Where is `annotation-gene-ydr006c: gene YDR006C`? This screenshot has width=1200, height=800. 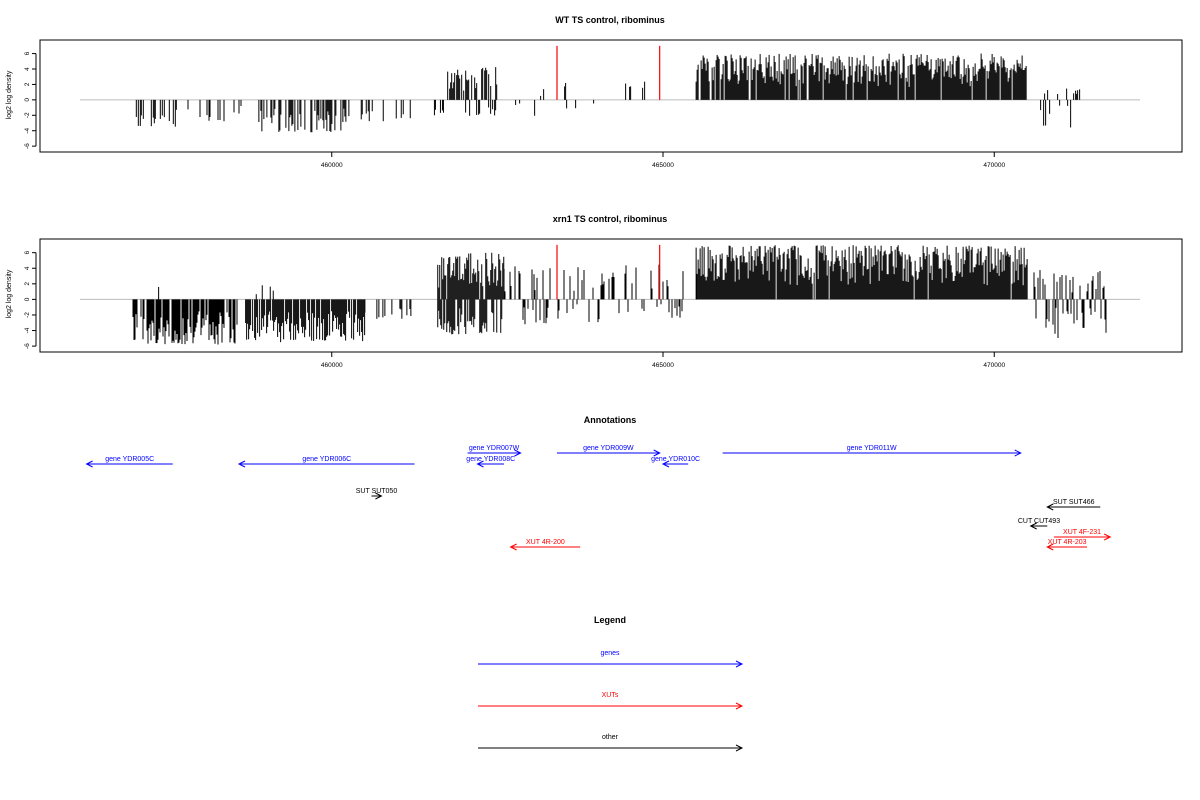 annotation-gene-ydr006c: gene YDR006C is located at coordinates (326, 462).